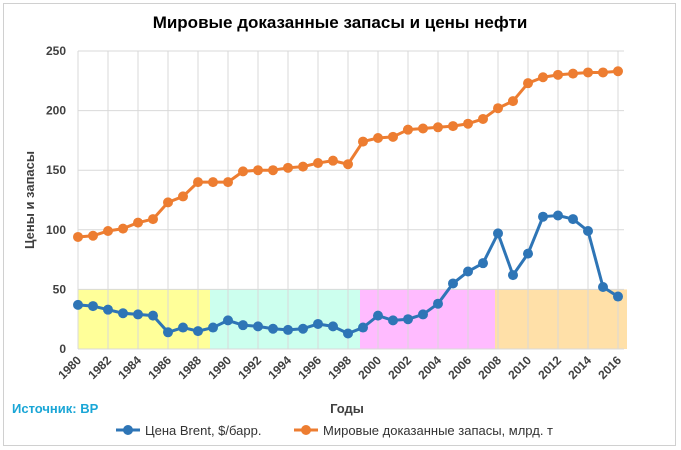 The width and height of the screenshot is (681, 450). Describe the element at coordinates (219, 367) in the screenshot. I see `x-tick-label: 1990` at that location.